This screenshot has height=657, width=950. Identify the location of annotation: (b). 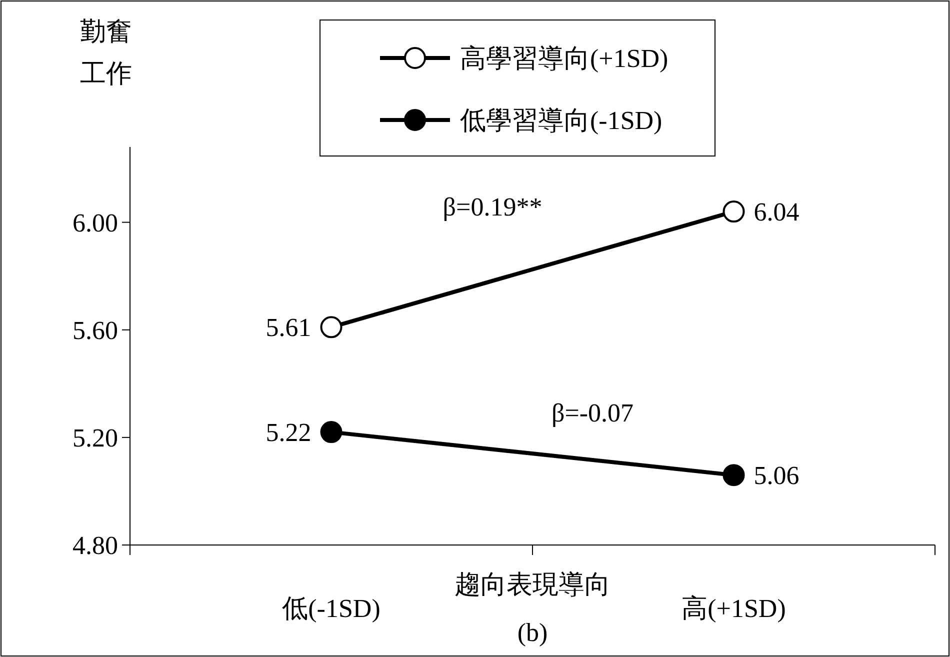
(532, 632).